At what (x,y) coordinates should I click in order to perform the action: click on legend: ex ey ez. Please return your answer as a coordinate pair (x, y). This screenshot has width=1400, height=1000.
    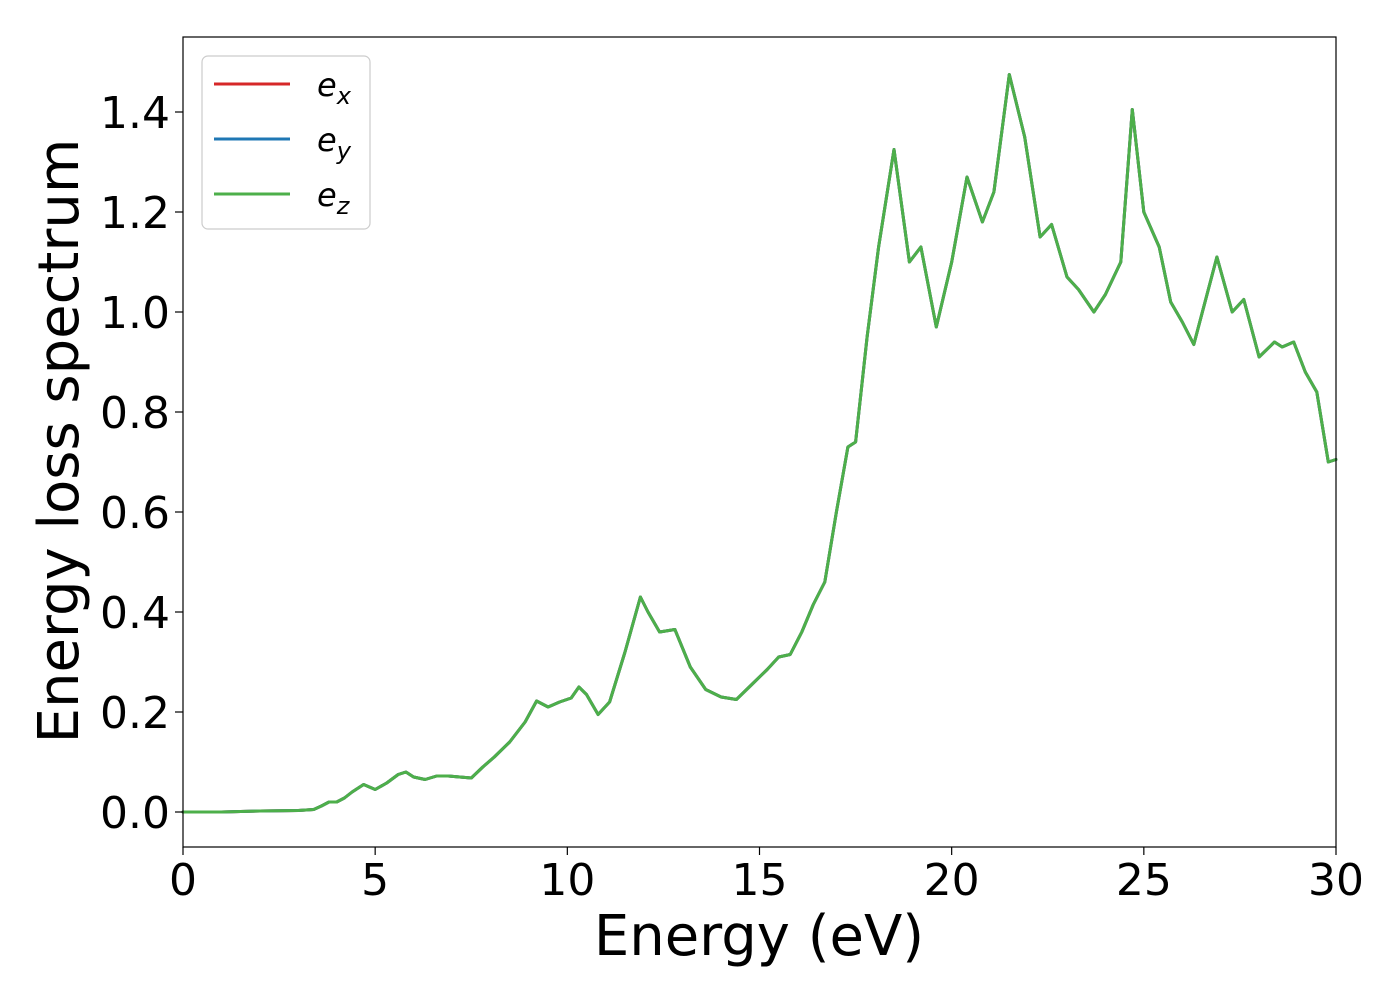
    Looking at the image, I should click on (286, 142).